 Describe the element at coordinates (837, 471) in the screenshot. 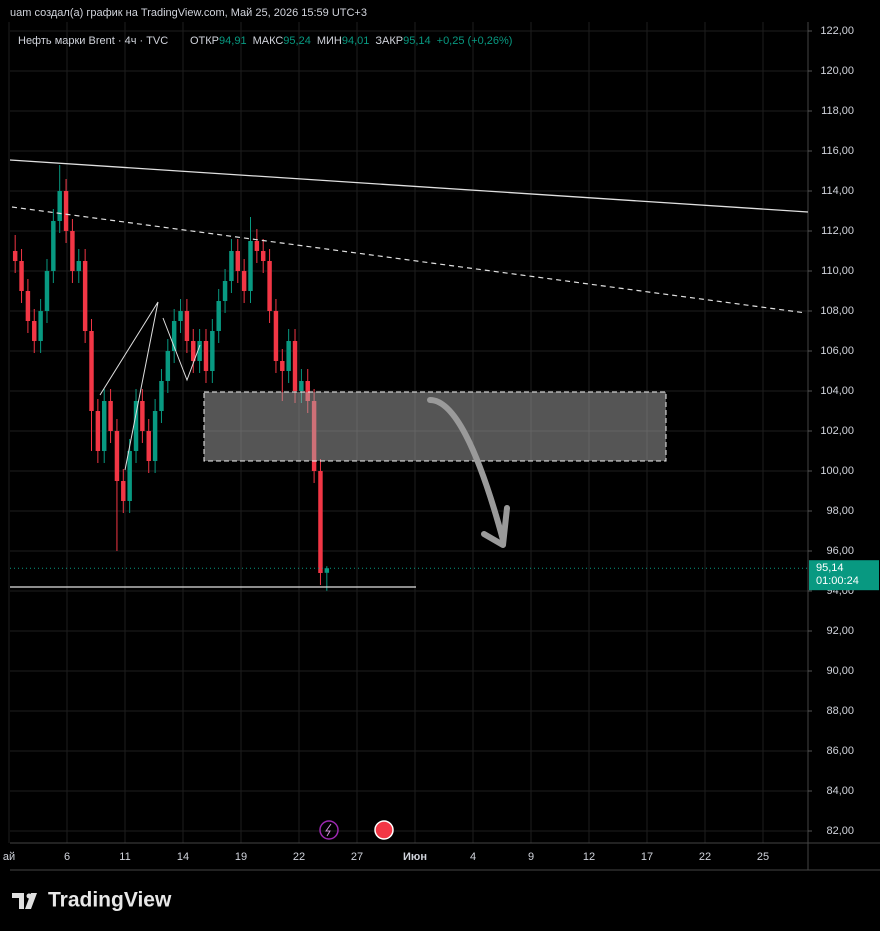

I see `y-tick-label: 100,00` at that location.